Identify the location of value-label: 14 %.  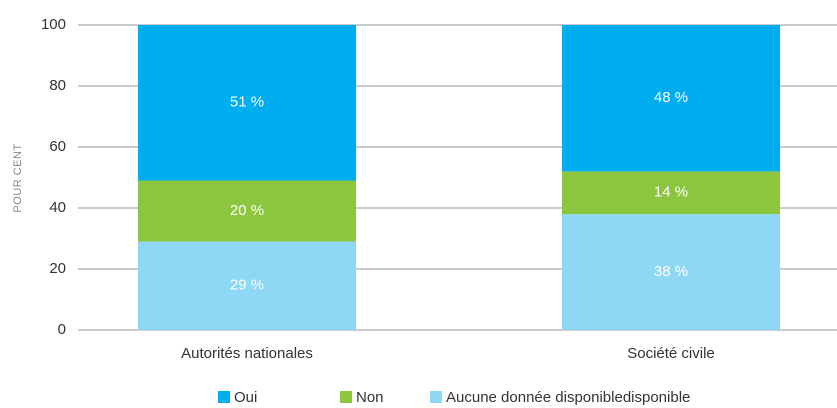
(671, 192).